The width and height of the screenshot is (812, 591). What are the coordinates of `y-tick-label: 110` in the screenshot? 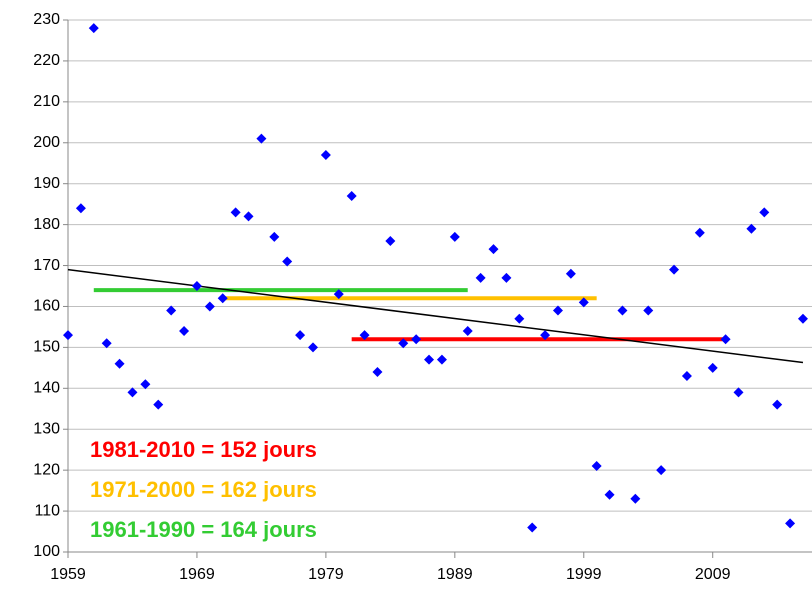 It's located at (47, 510).